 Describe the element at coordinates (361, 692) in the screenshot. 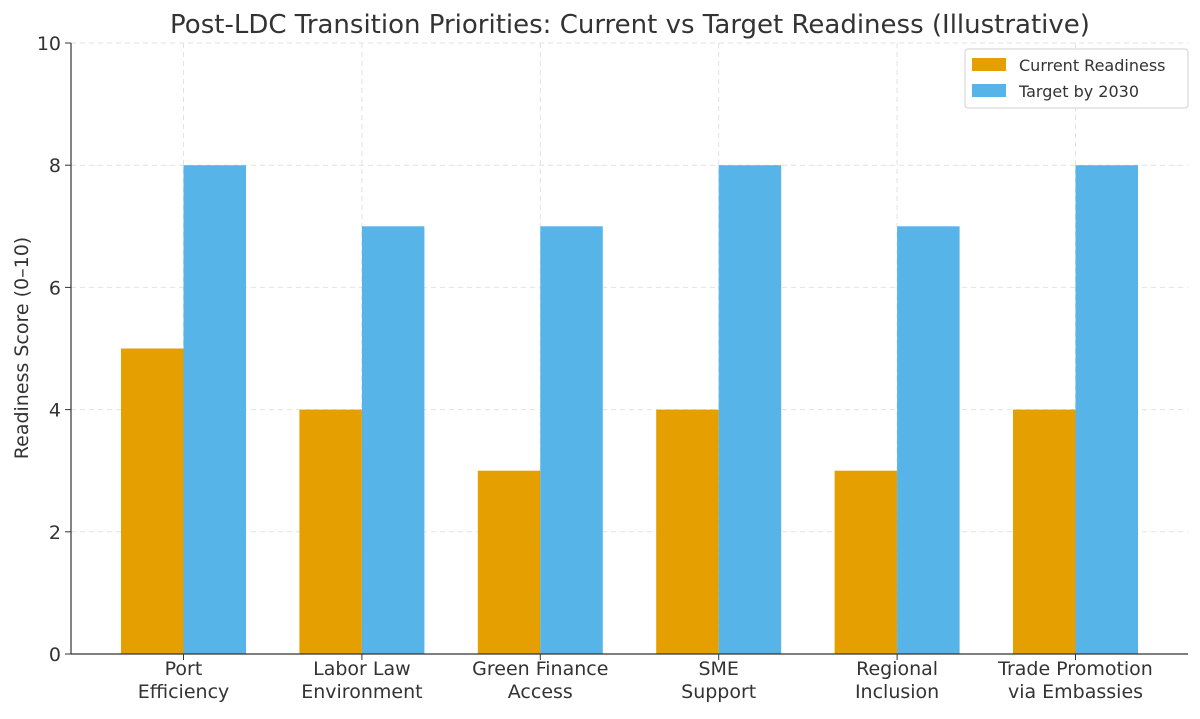

I see `x-tick-label-1-line-1: Environment` at that location.